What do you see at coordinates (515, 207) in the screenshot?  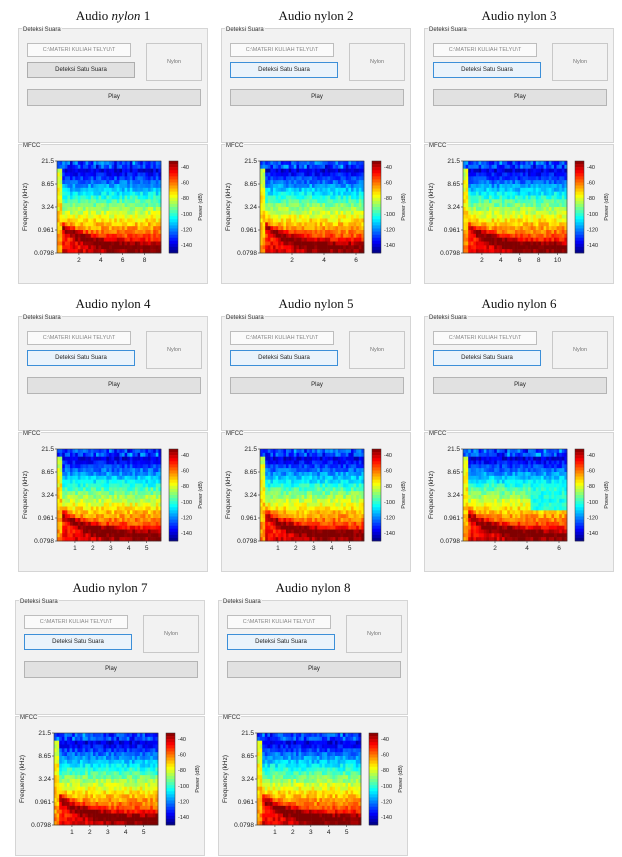 I see `spectrogram-cells` at bounding box center [515, 207].